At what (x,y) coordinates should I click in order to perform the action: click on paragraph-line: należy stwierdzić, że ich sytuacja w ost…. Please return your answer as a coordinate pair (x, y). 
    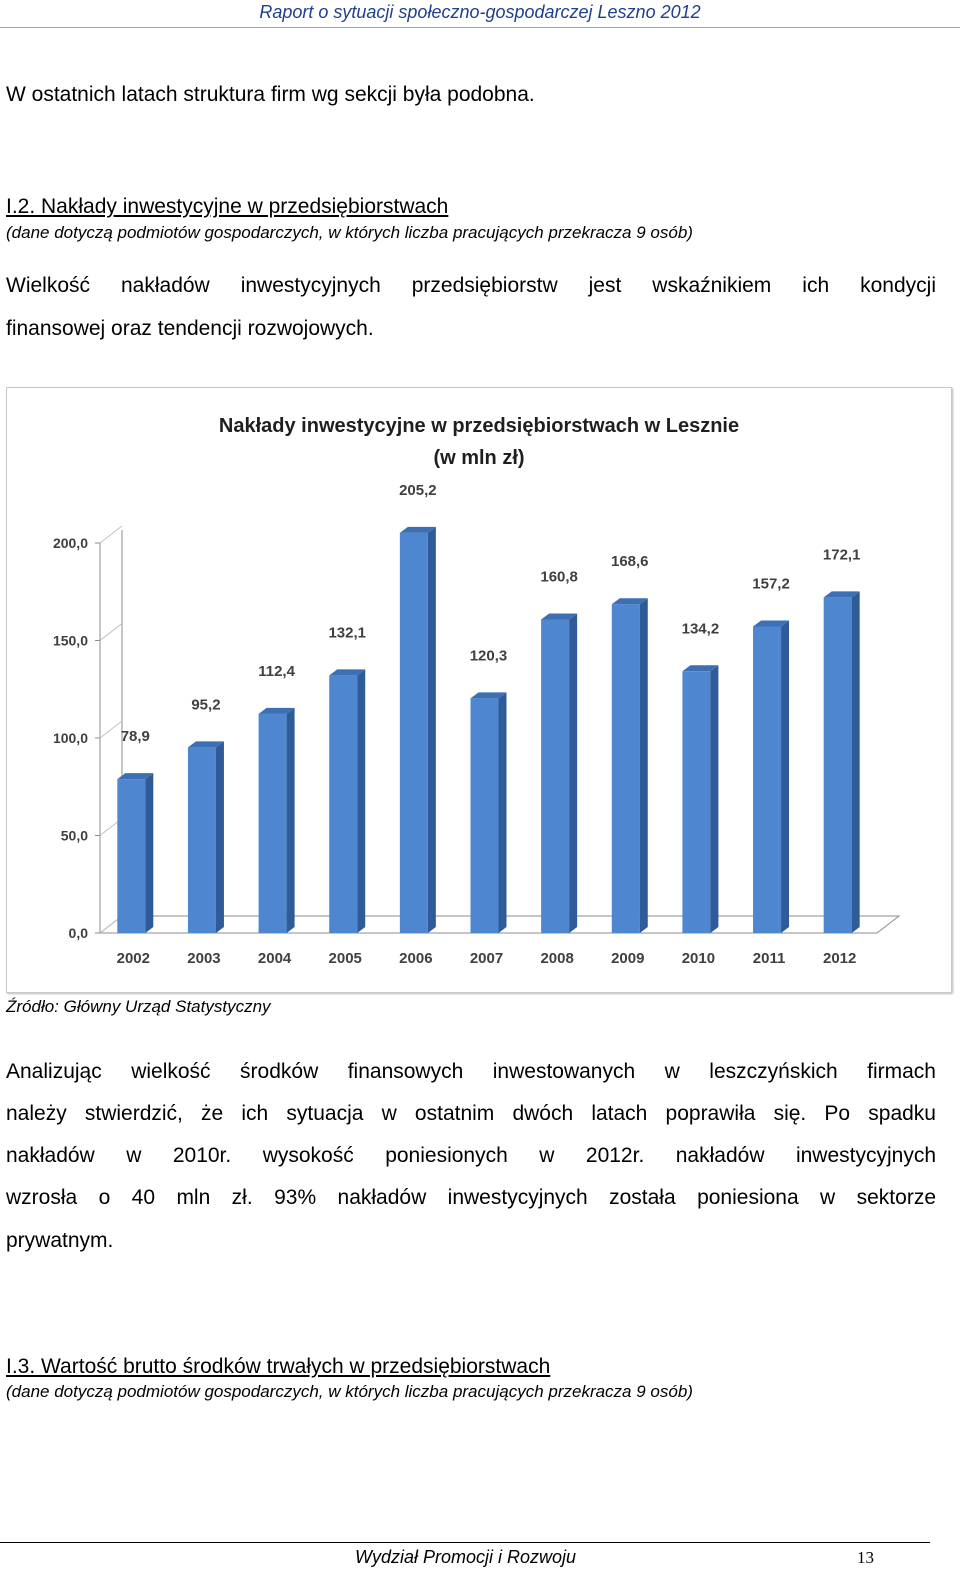
    Looking at the image, I should click on (471, 1113).